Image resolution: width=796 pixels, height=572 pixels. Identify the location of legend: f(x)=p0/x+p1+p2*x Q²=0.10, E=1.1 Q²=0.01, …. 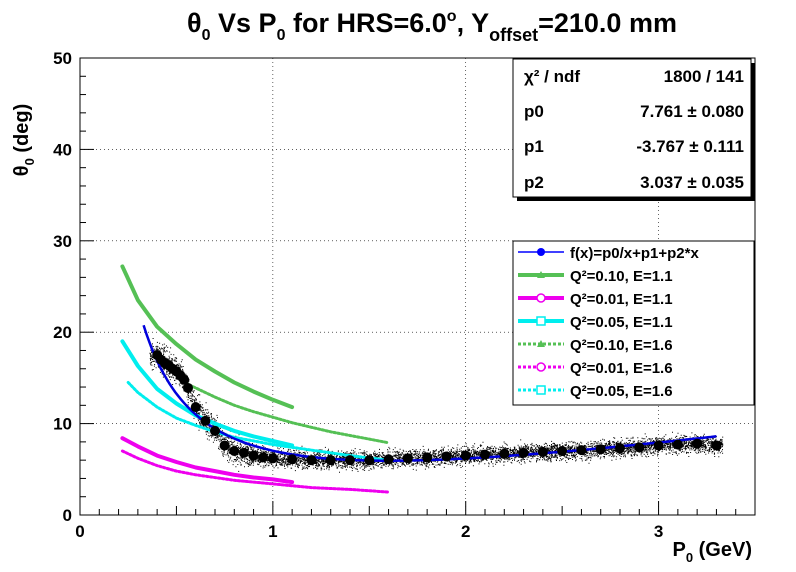
(633, 323).